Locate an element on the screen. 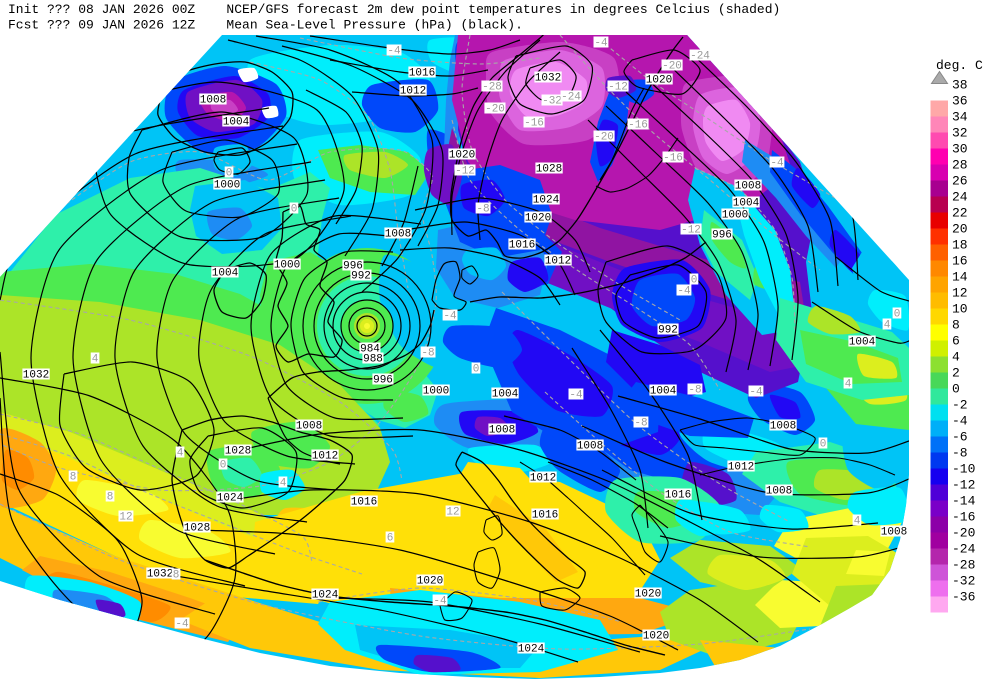  svg-text: 12 is located at coordinates (452, 513).